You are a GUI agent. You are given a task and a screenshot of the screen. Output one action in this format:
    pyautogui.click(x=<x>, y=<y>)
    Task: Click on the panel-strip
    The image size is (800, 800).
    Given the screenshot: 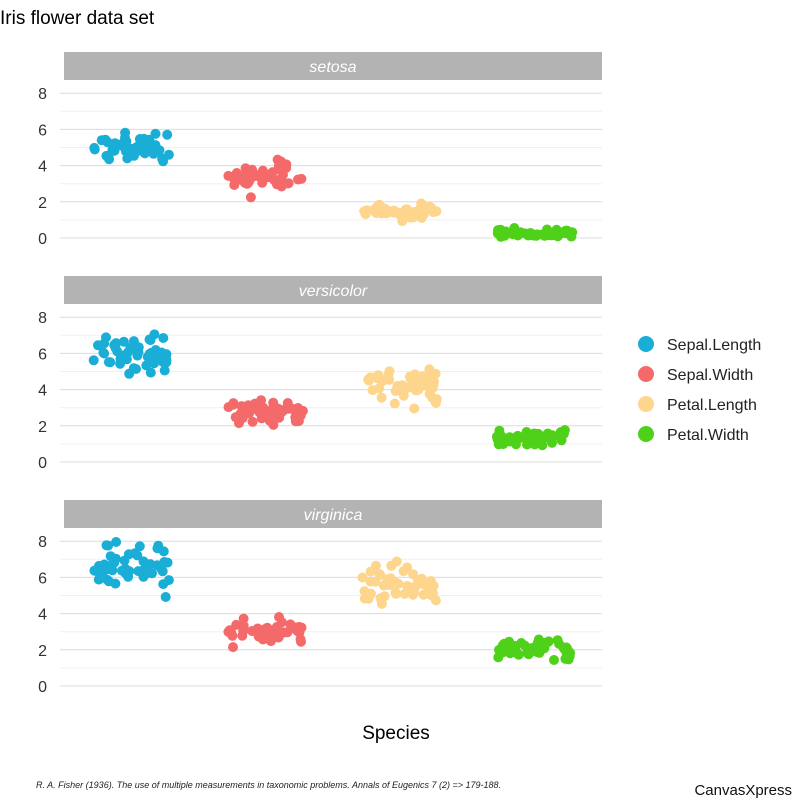 What is the action you would take?
    pyautogui.click(x=333, y=66)
    